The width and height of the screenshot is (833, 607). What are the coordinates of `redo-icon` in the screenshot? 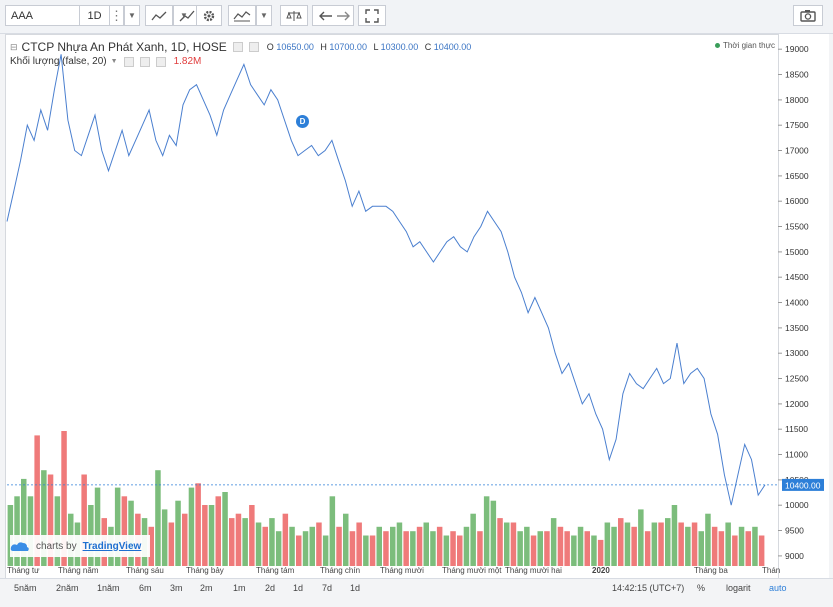 It's located at (343, 15).